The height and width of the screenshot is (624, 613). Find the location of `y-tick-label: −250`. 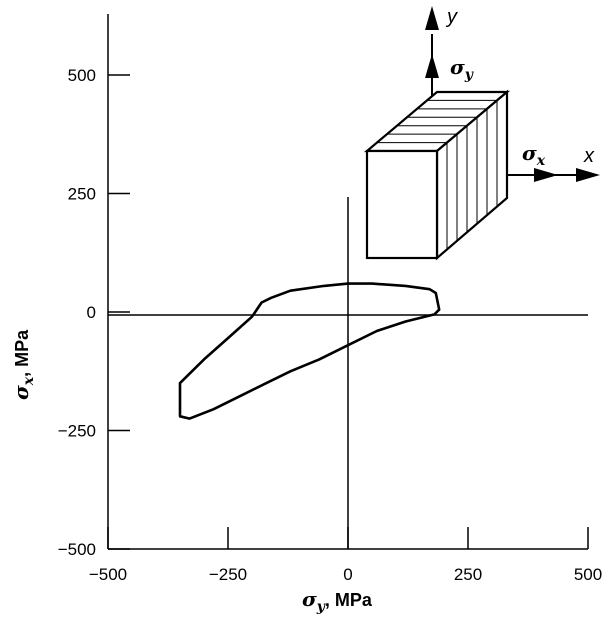

y-tick-label: −250 is located at coordinates (77, 431).